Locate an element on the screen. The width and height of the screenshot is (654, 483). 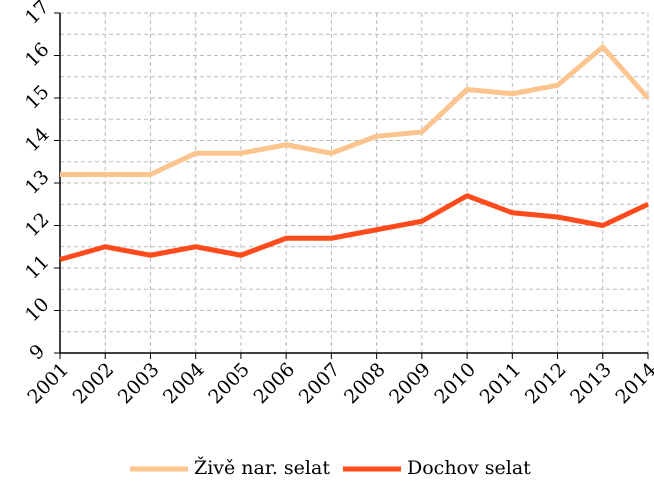
x-tick-label: 2002 is located at coordinates (94, 384).